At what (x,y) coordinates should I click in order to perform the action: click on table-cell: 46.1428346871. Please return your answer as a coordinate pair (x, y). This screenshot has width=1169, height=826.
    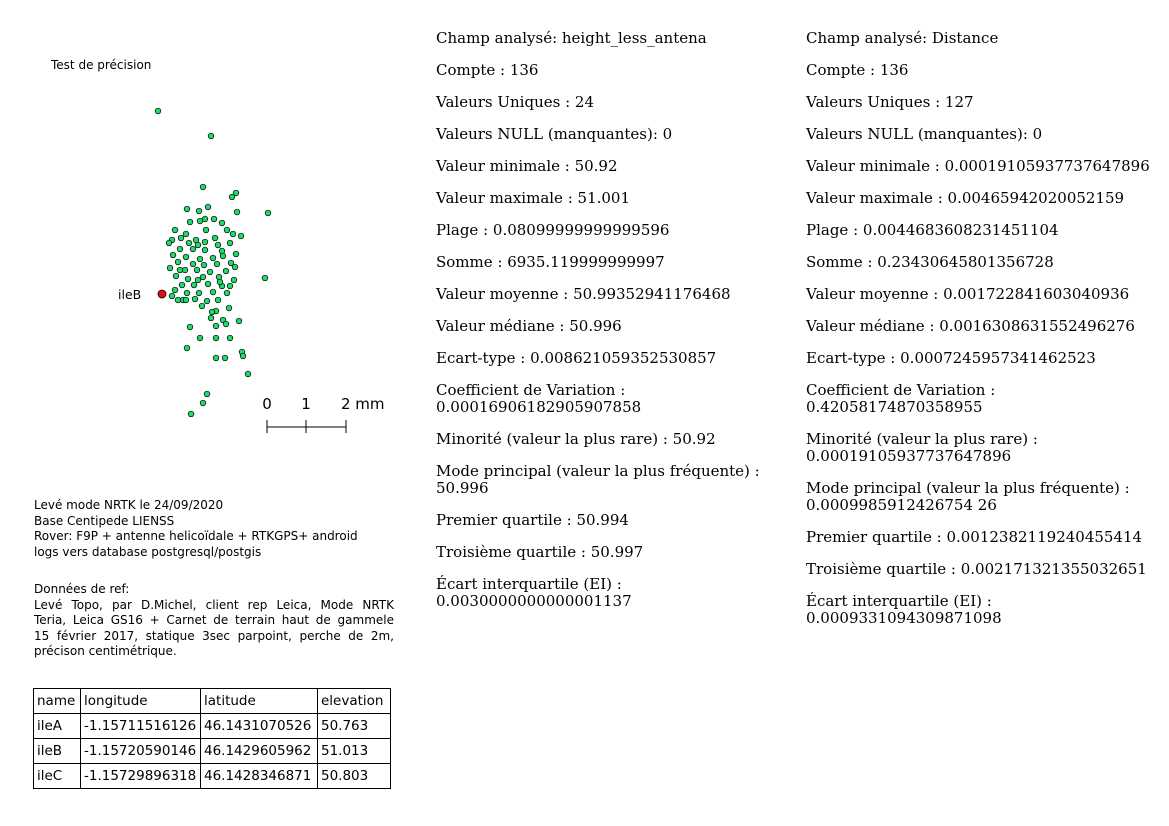
    Looking at the image, I should click on (259, 776).